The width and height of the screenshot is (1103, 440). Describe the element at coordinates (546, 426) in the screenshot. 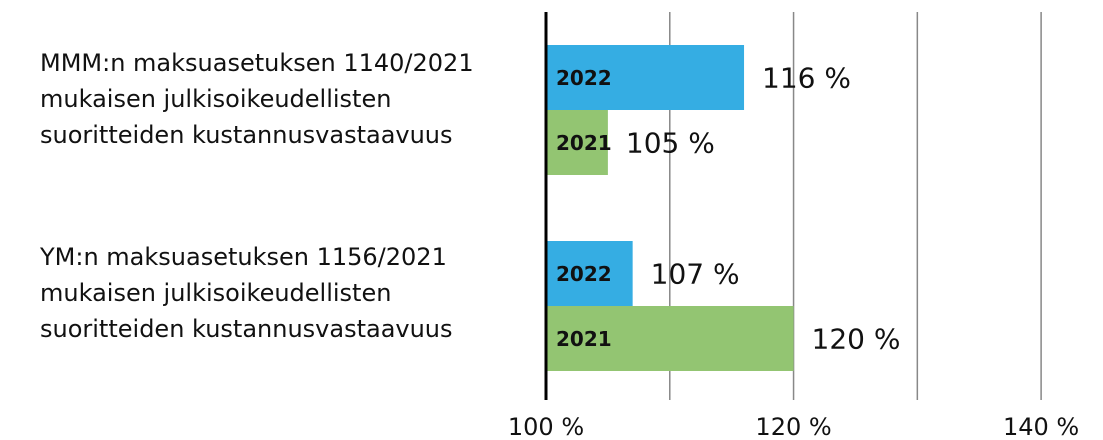

I see `x-tick-label: 100 %` at that location.